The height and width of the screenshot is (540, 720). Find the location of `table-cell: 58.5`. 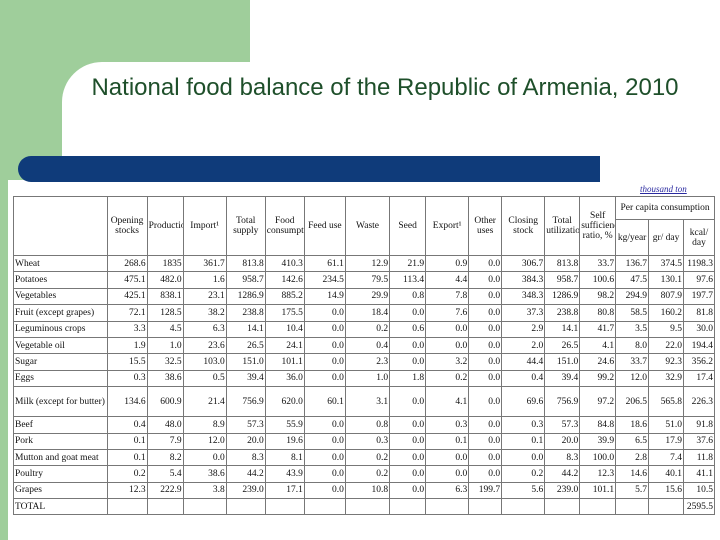

table-cell: 58.5 is located at coordinates (632, 313).